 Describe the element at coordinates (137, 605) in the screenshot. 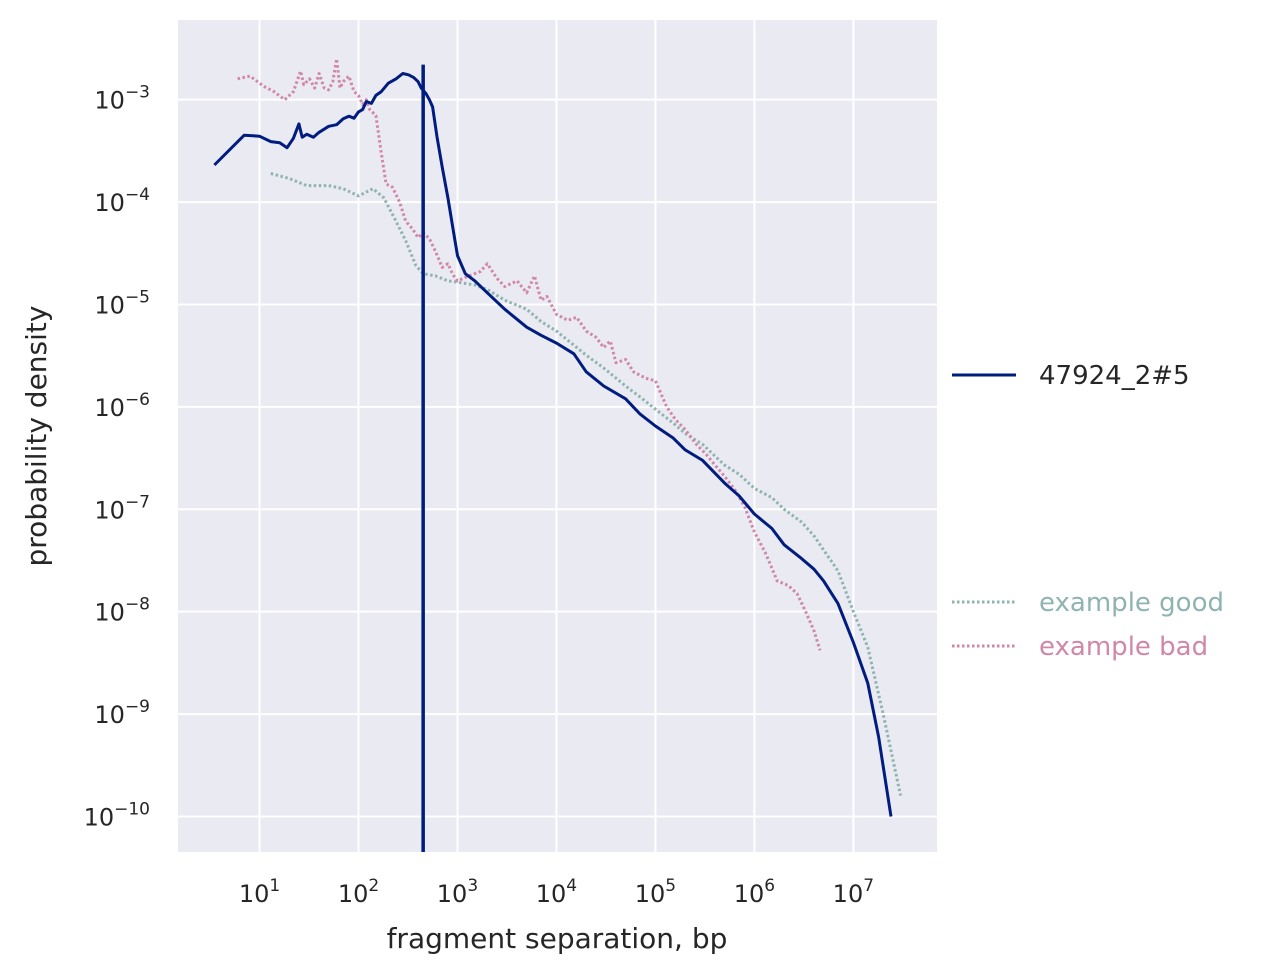

I see `y-tick-exponent: −8` at that location.